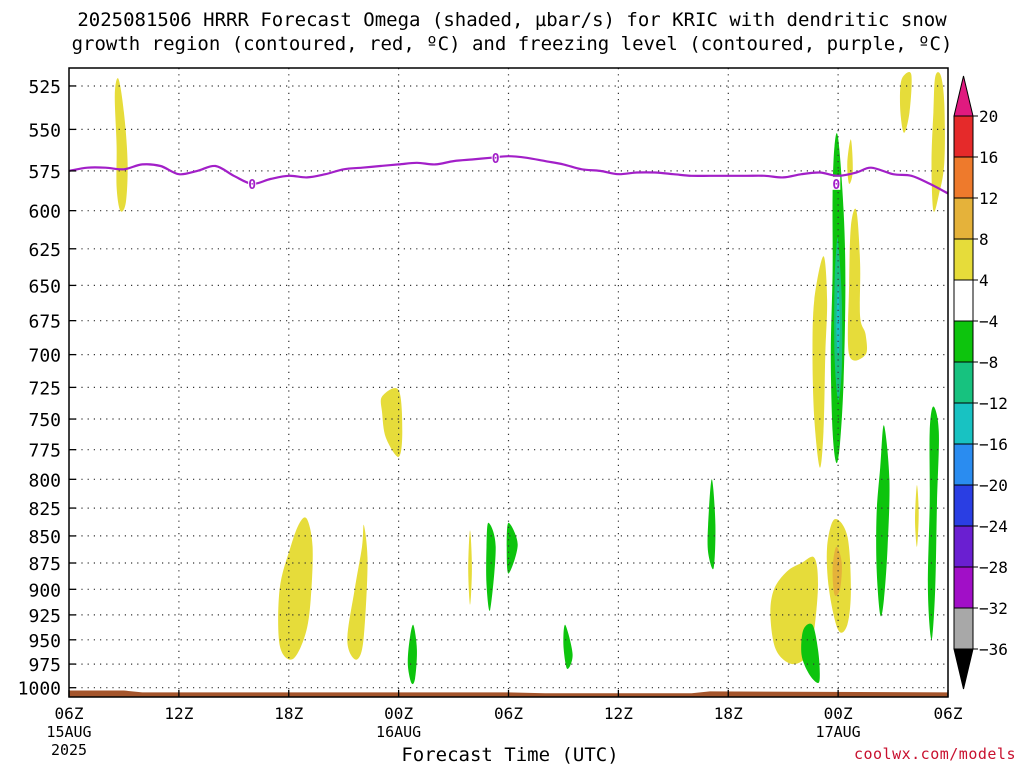 This screenshot has width=1024, height=768. I want to click on y-tick-label-850: 850, so click(44, 537).